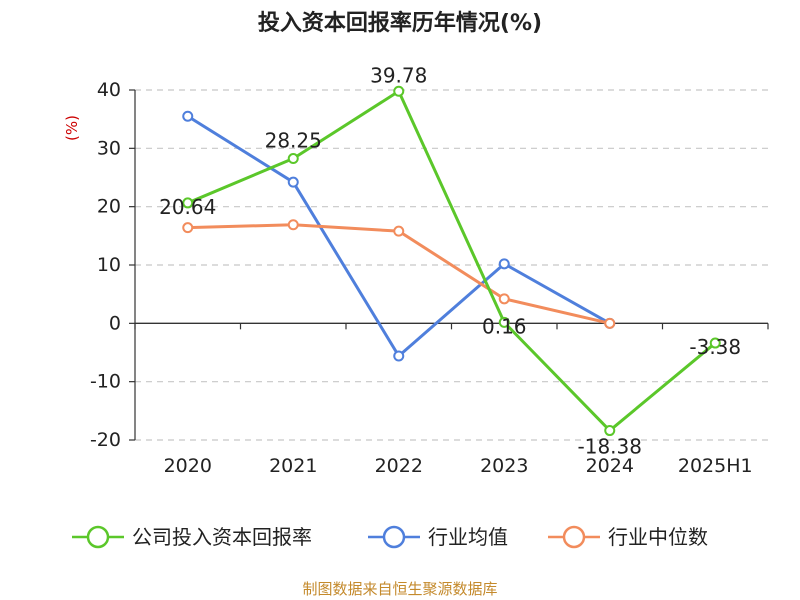 The width and height of the screenshot is (800, 600). I want to click on legend-label: 公司投入资本回报率, so click(222, 537).